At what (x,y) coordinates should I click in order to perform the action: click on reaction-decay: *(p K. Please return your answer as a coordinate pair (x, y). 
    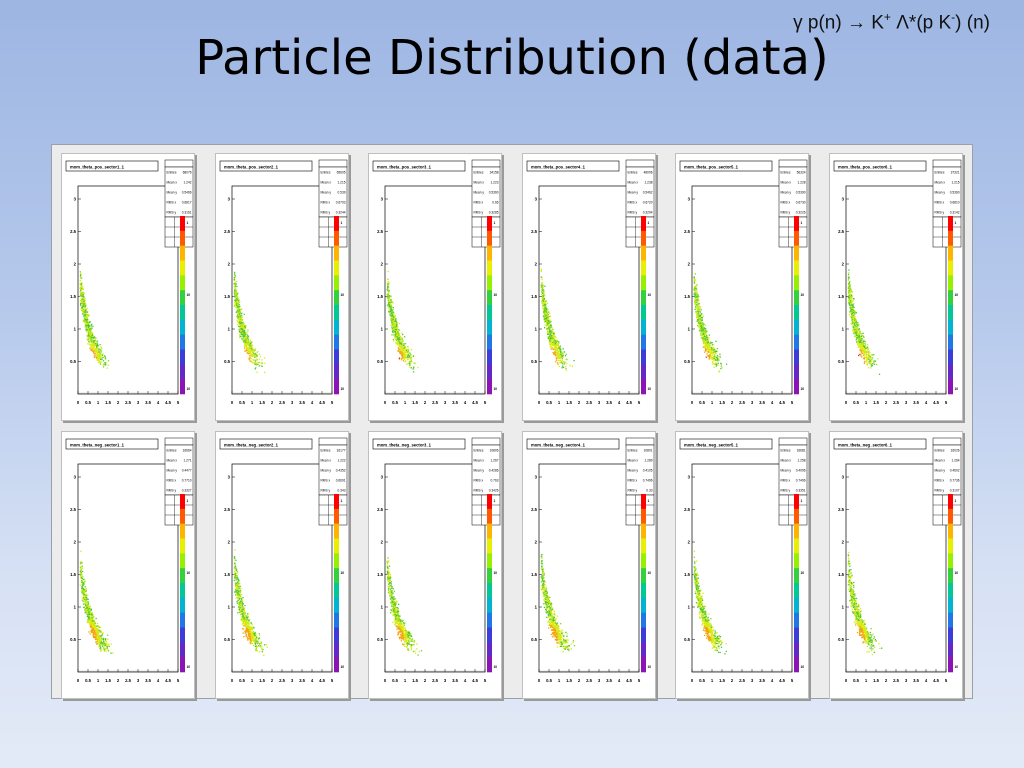
    Looking at the image, I should click on (930, 23).